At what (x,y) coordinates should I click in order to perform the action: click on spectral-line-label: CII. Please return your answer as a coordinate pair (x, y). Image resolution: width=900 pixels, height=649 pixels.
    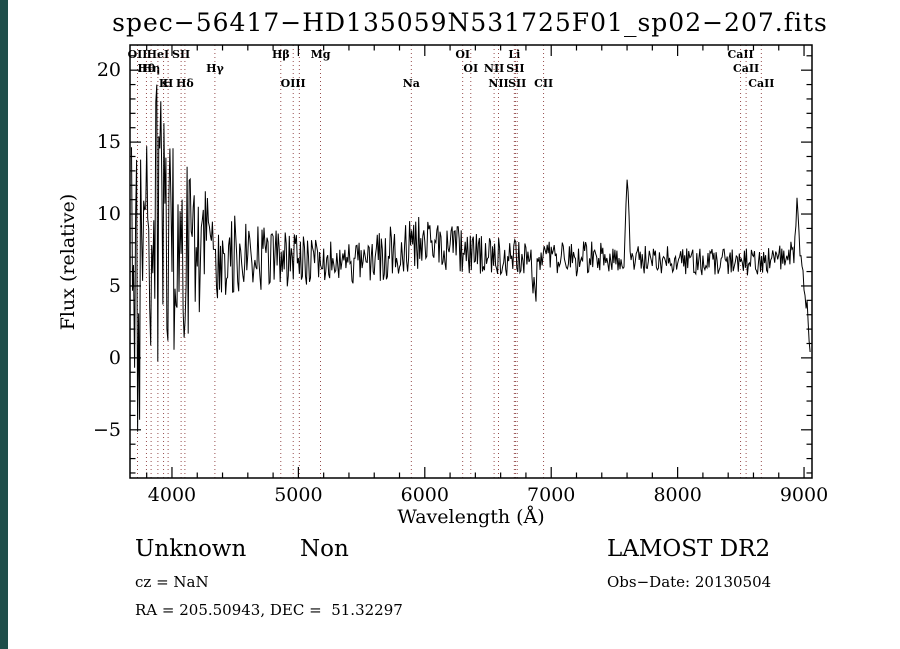
    Looking at the image, I should click on (543, 83).